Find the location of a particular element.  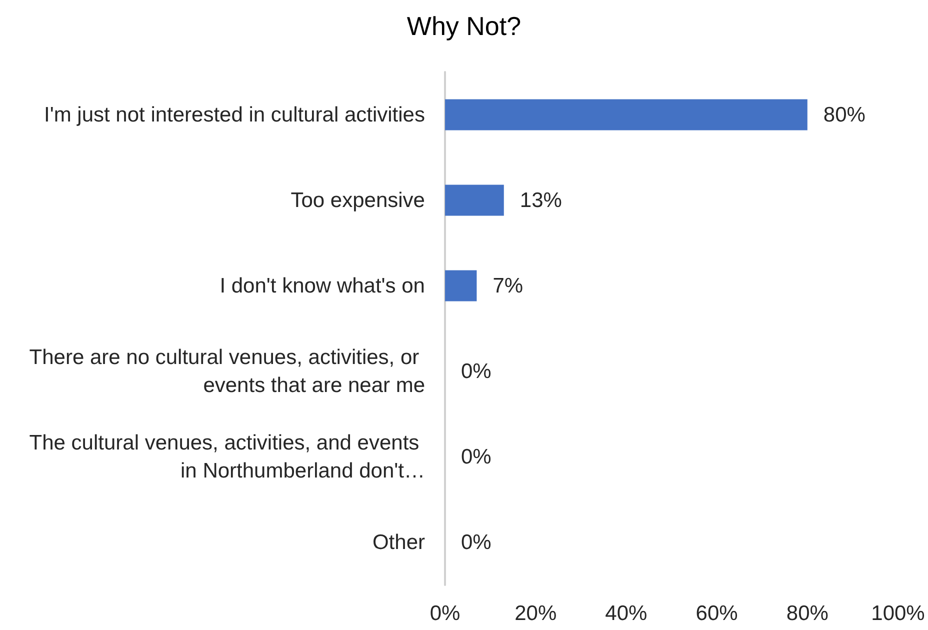

chart-title: Why Not? is located at coordinates (464, 26).